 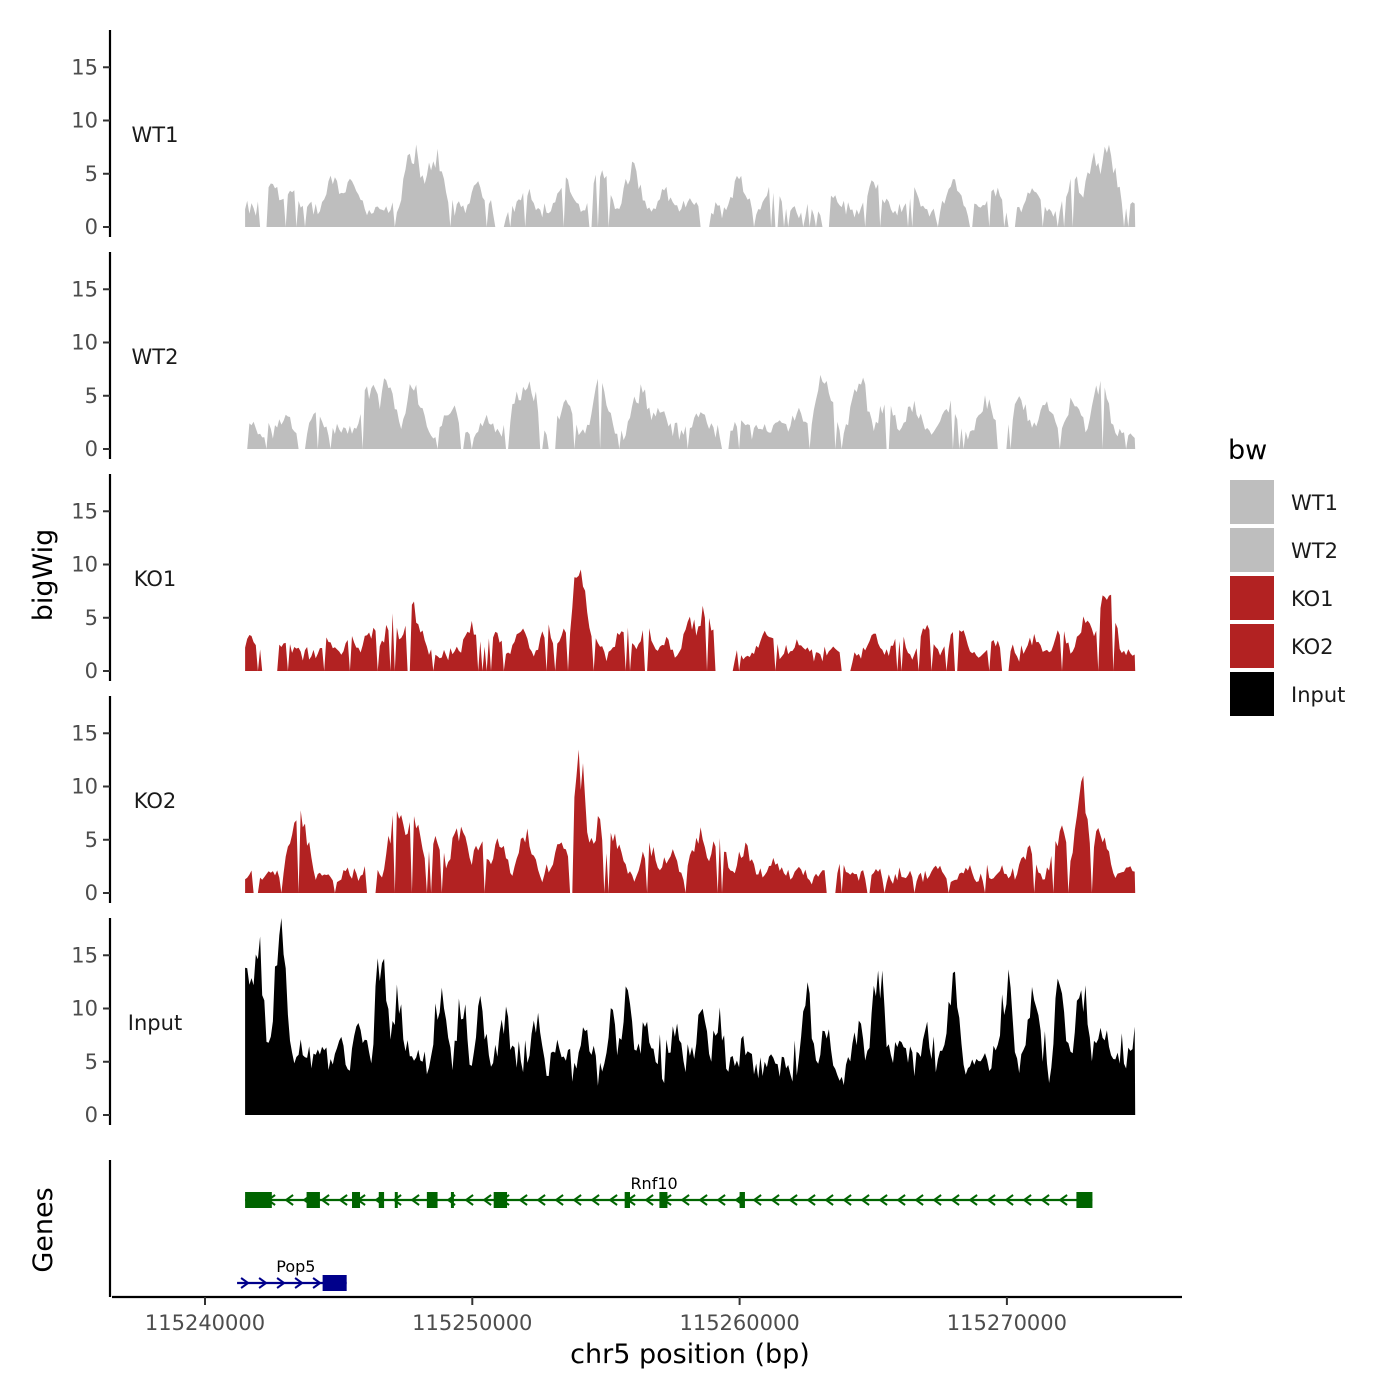 I want to click on legend-item-wt2: WT2, so click(x=1284, y=550).